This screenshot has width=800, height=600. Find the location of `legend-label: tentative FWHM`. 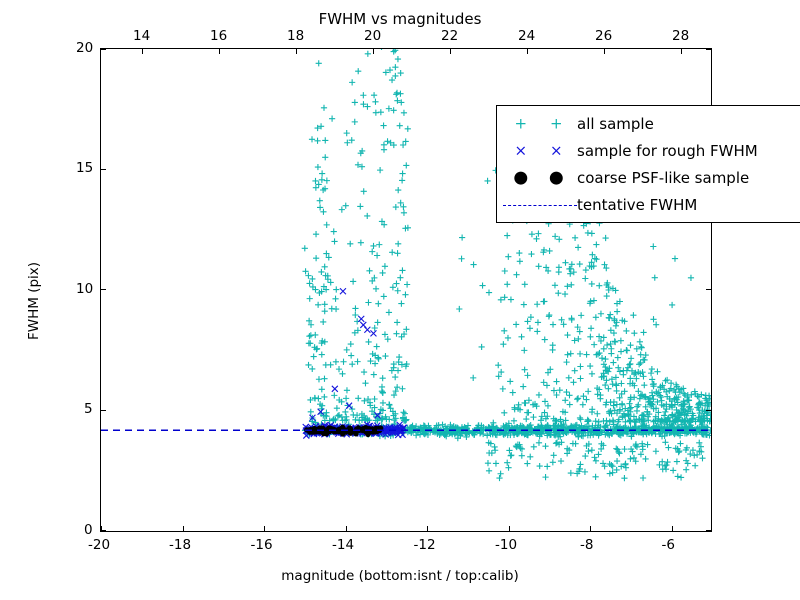

legend-label: tentative FWHM is located at coordinates (637, 204).